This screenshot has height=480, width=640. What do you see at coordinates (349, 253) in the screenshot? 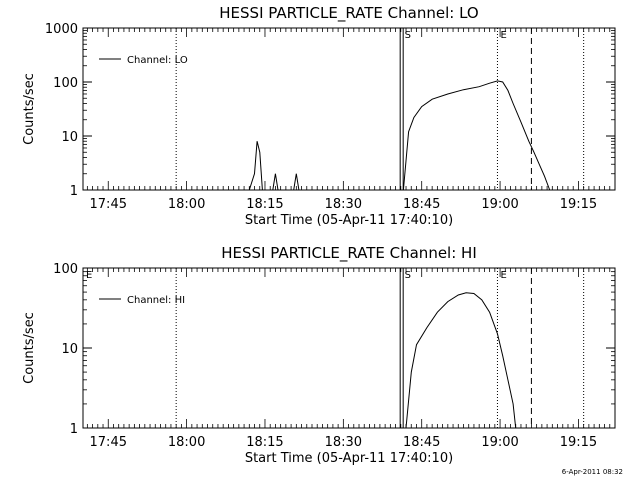
I see `chart-title: HESSI PARTICLE_RATE Channel: HI` at bounding box center [349, 253].